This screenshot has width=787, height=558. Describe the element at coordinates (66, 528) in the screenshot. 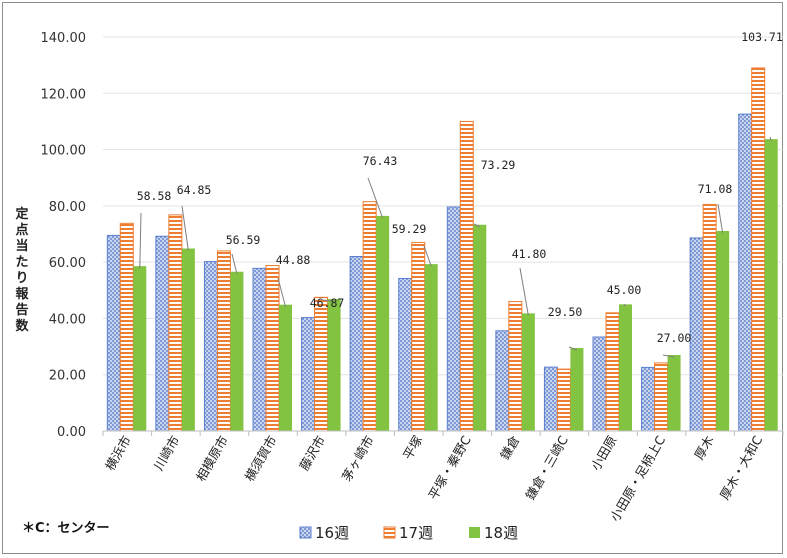

I see `footnote: ＊C：センター` at that location.